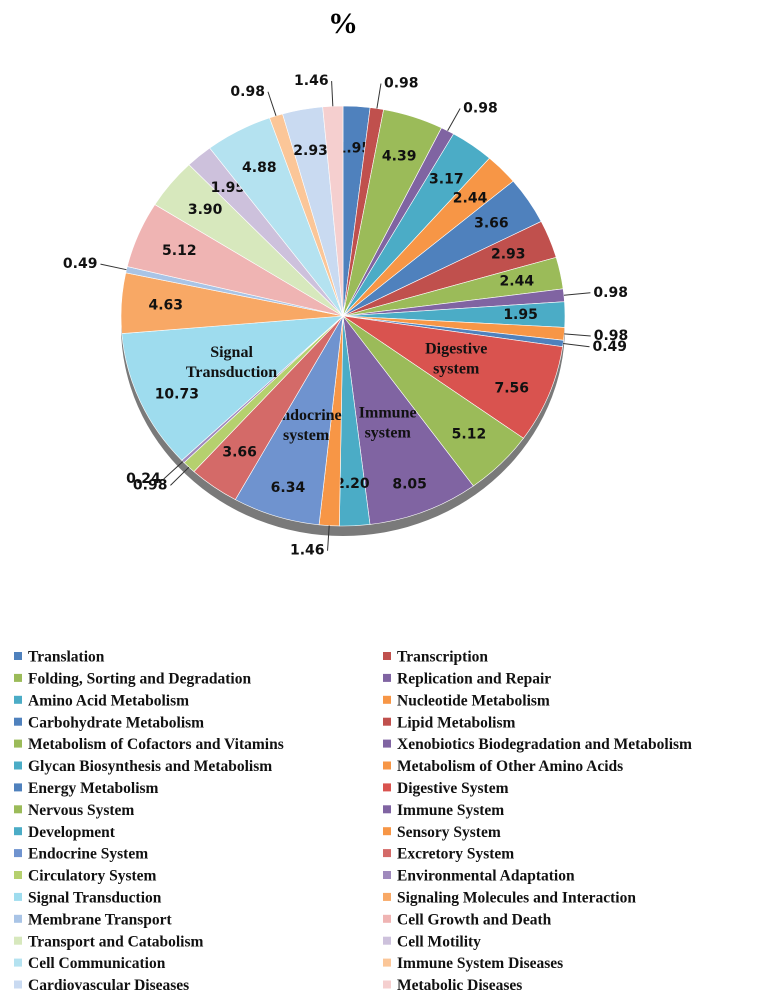 This screenshot has width=773, height=997. I want to click on legend-label: Translation, so click(66, 657).